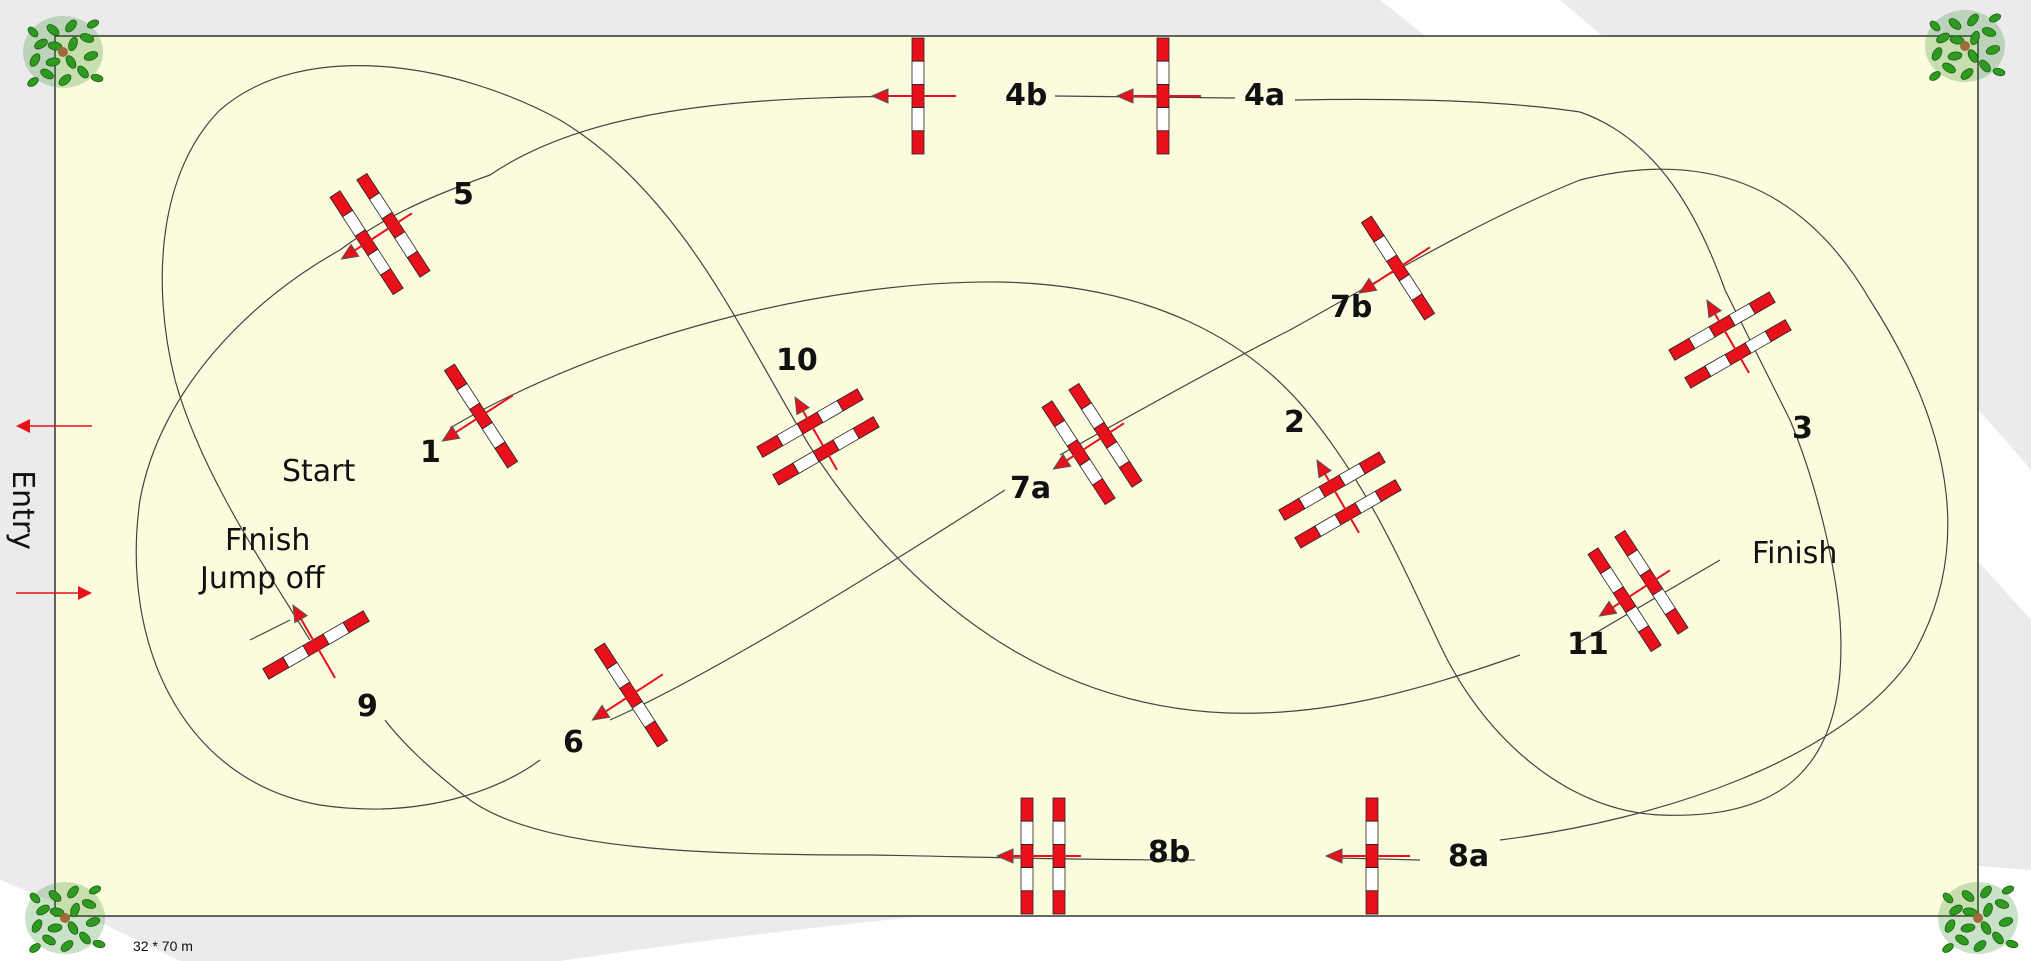 The height and width of the screenshot is (961, 2031). Describe the element at coordinates (54, 426) in the screenshot. I see `arrow-left-icon` at that location.